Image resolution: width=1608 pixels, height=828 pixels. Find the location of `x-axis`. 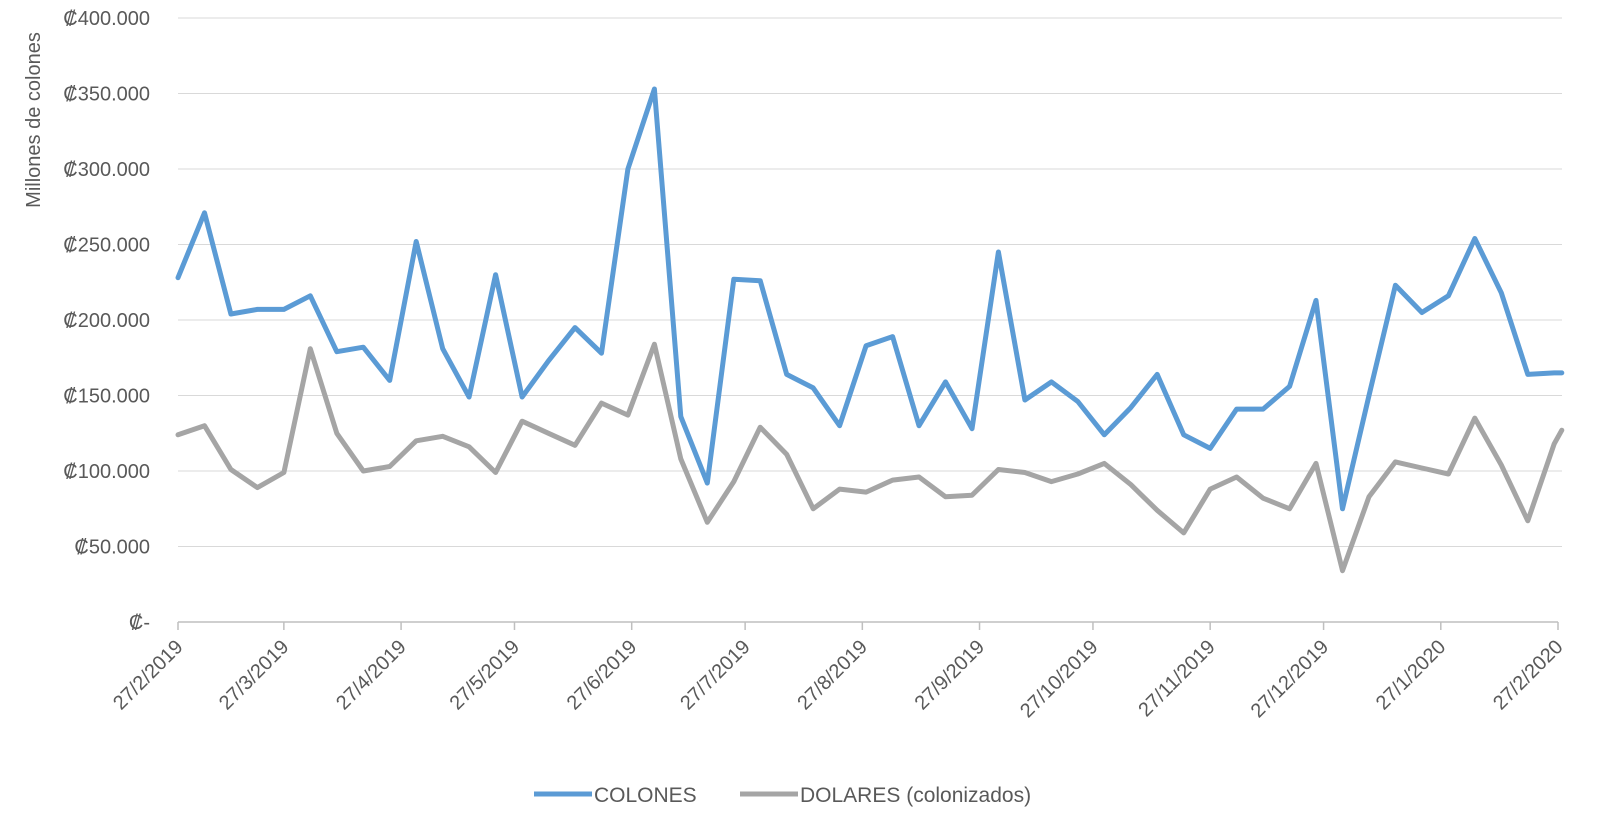

x-axis is located at coordinates (868, 625).